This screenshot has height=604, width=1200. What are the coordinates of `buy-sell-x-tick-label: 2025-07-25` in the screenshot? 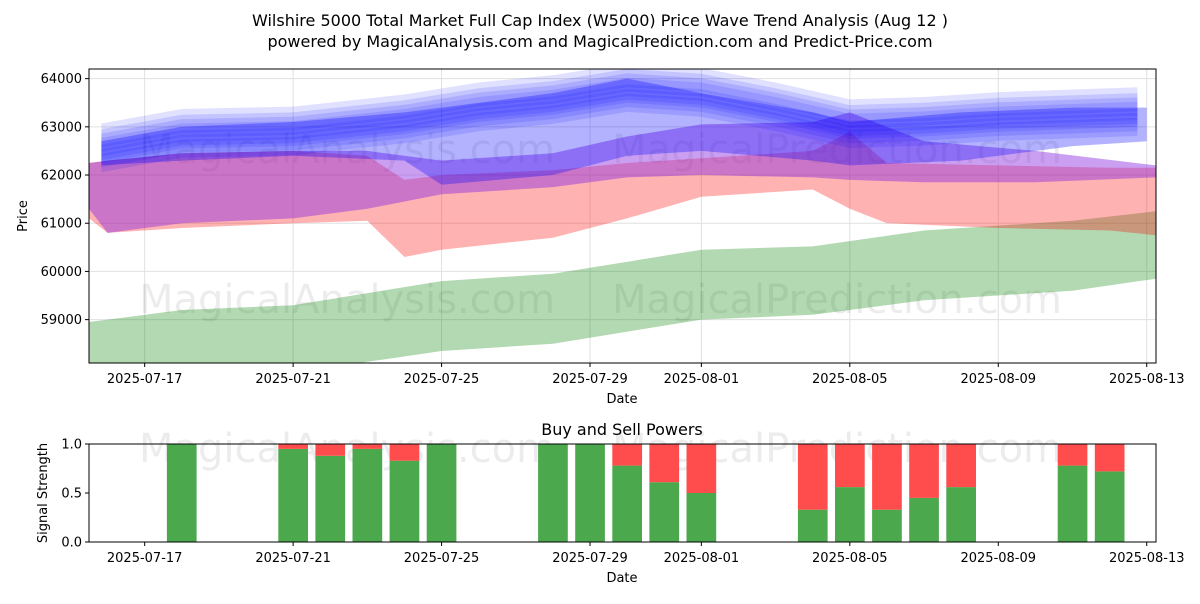 It's located at (442, 558).